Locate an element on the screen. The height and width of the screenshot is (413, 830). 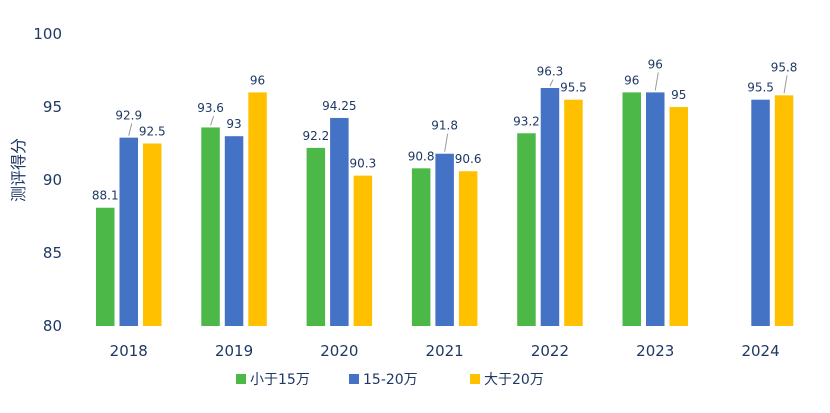
data-label: 93 is located at coordinates (233, 124).